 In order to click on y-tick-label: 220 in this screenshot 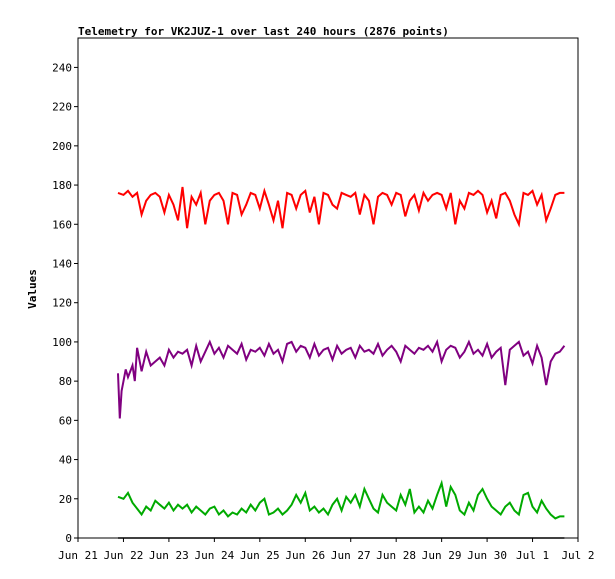, I will do `click(62, 107)`.